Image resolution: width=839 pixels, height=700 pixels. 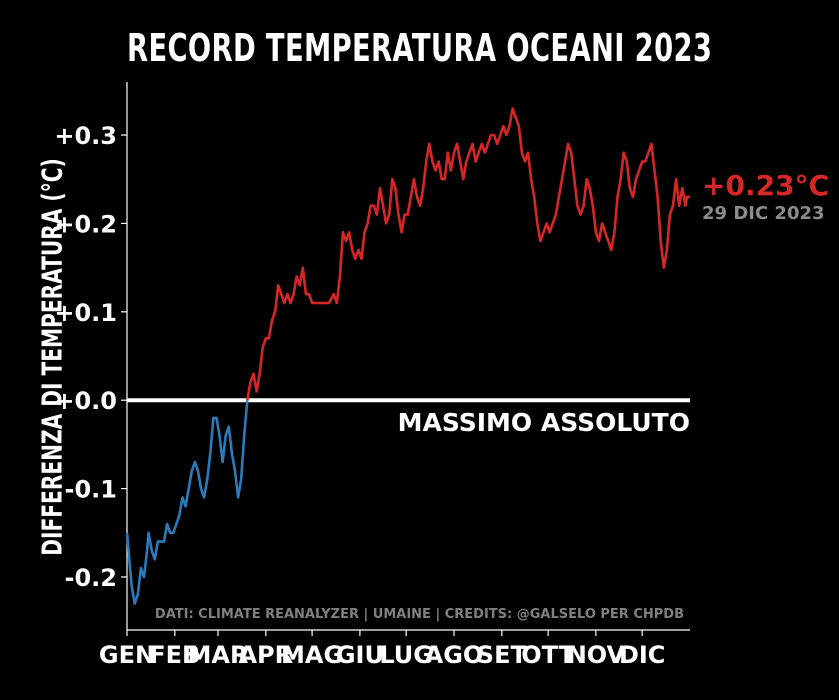 I want to click on chart-title: RECORD TEMPERATURA OCEANI 2023, so click(x=420, y=48).